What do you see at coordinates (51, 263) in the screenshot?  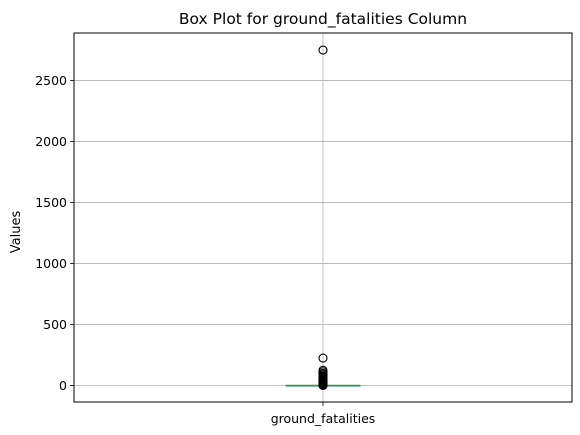 I see `y-tick-label: 1000` at bounding box center [51, 263].